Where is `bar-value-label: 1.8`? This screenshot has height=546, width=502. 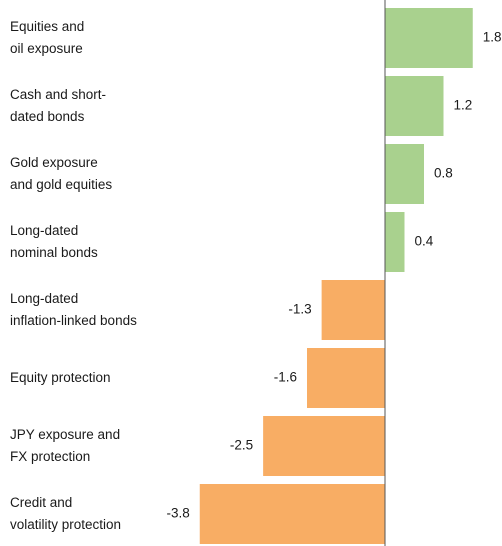
bar-value-label: 1.8 is located at coordinates (492, 37).